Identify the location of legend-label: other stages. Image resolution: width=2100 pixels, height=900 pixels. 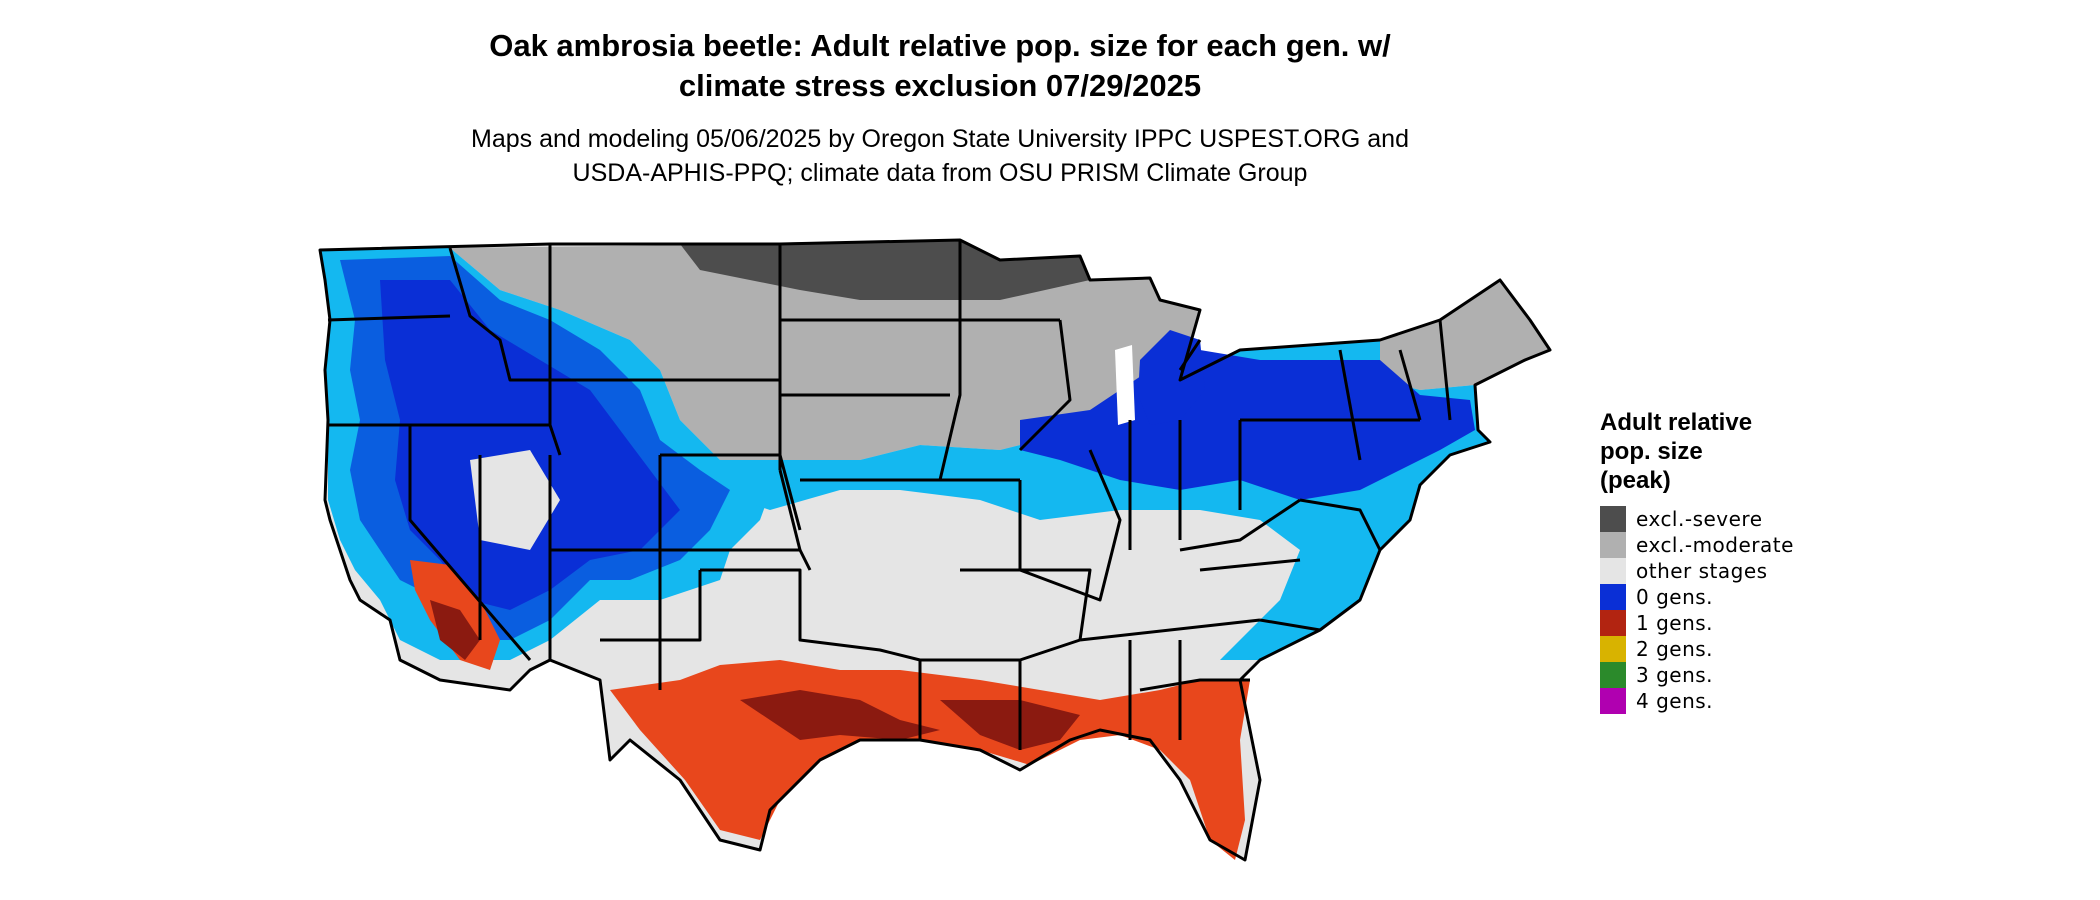
(1702, 571).